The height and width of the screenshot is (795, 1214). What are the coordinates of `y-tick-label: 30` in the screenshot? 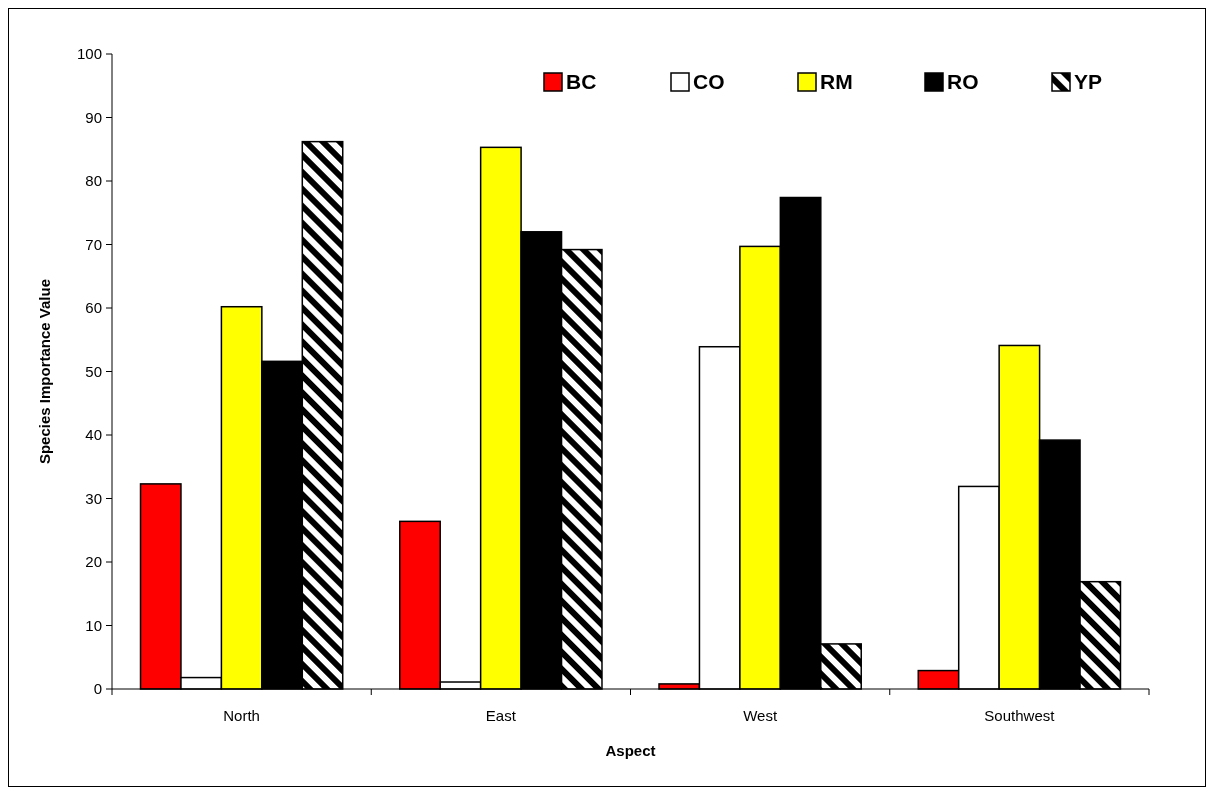 It's located at (93, 498).